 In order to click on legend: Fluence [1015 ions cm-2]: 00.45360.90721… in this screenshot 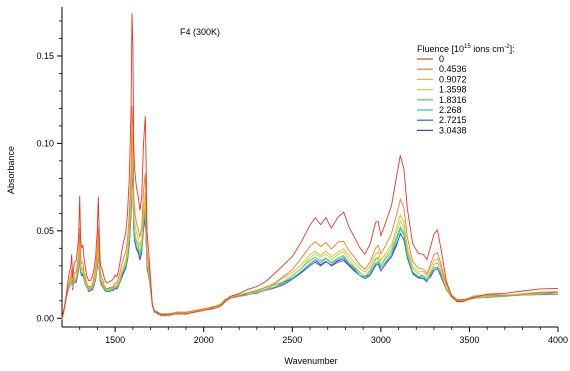, I will do `click(466, 89)`.